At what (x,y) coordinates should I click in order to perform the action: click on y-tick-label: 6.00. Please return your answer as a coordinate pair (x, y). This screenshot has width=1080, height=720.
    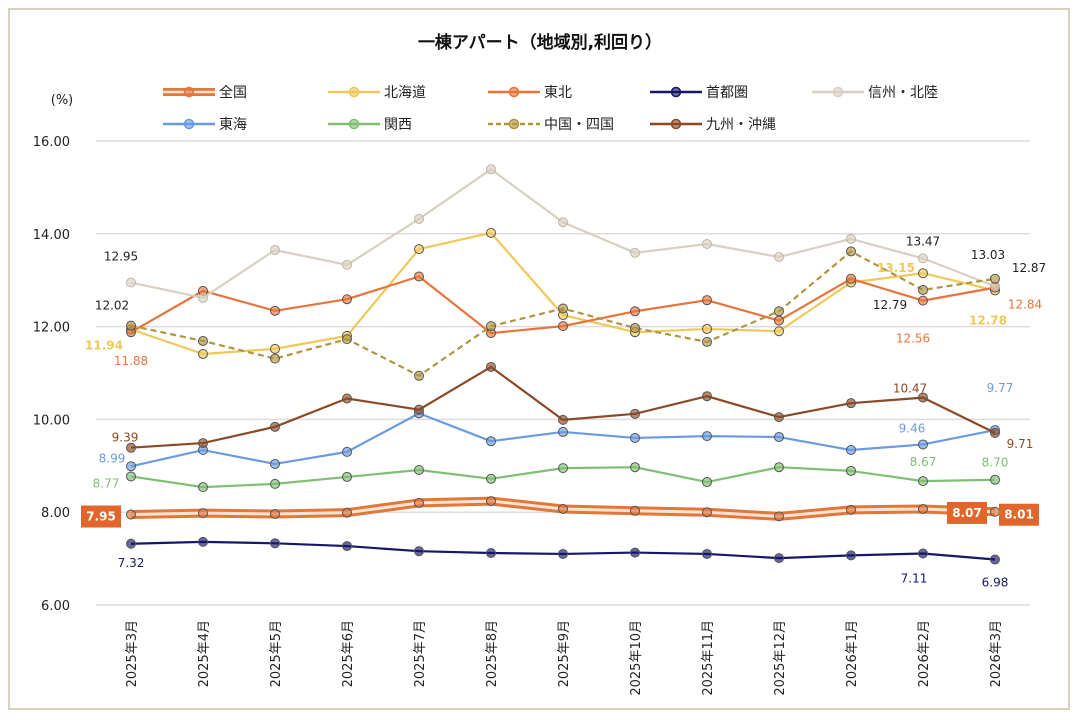
    Looking at the image, I should click on (55, 606).